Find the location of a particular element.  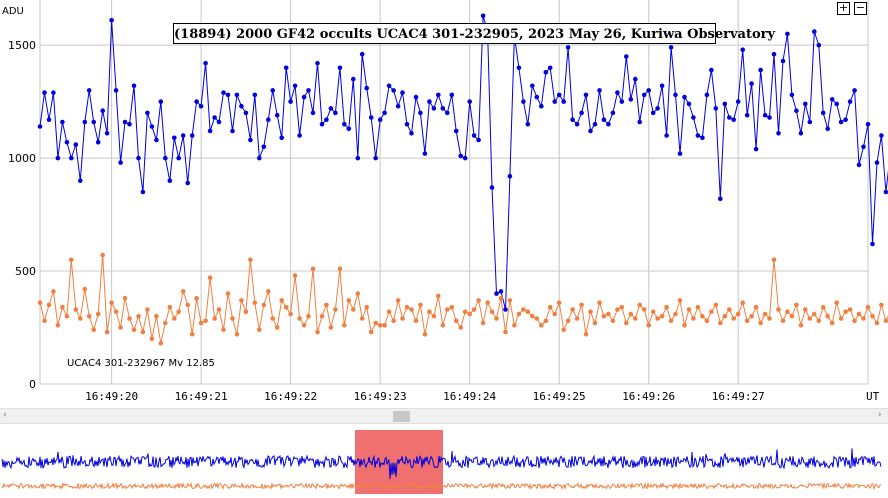

x-tick-label: 16:49:23 is located at coordinates (380, 396).